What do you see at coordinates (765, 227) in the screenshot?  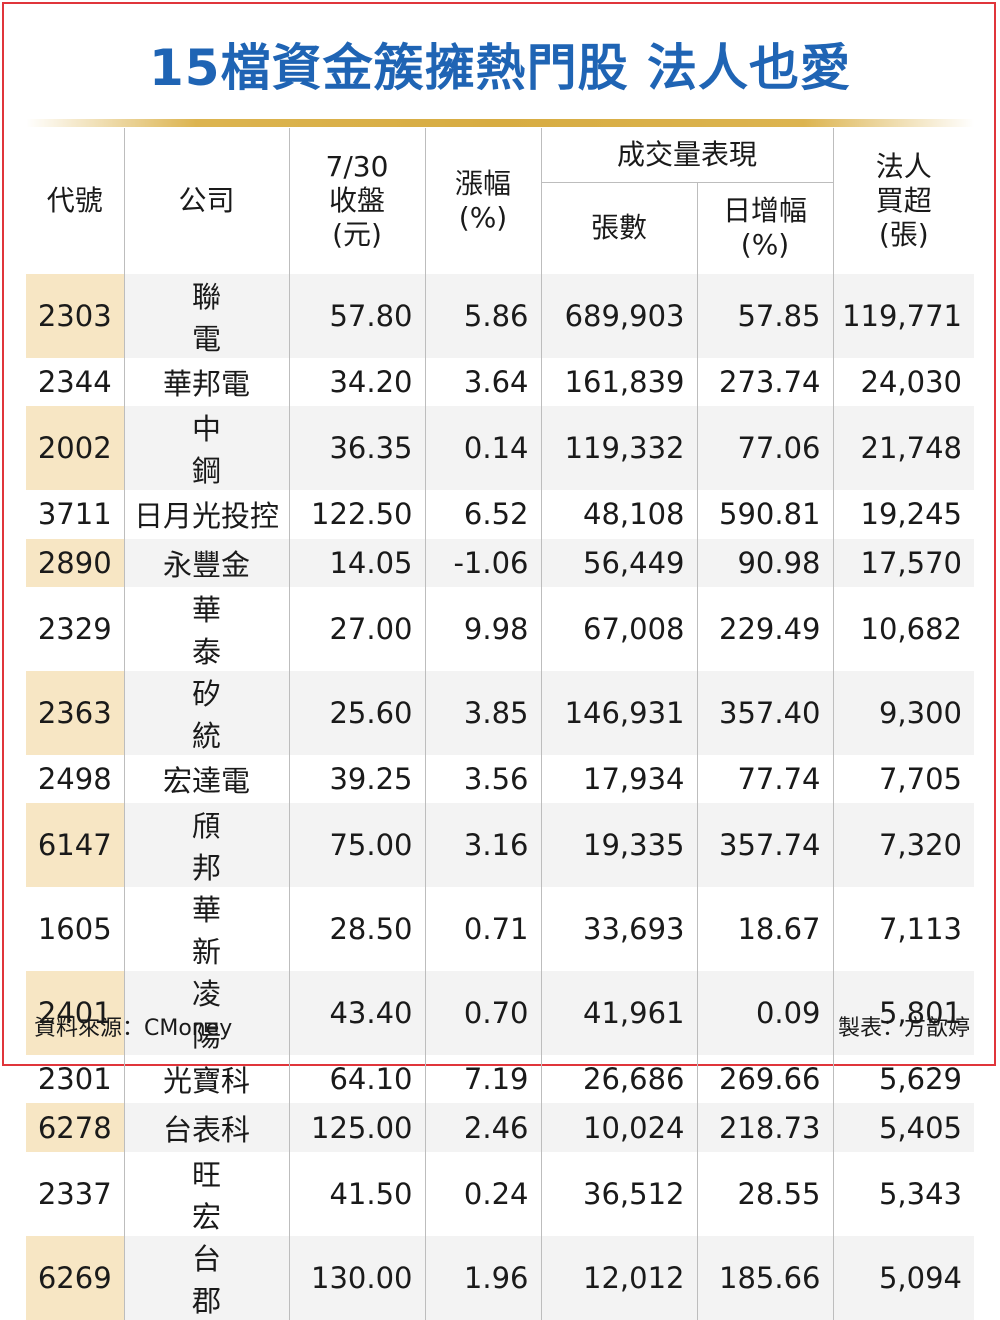 I see `header-daily-increase: 日增幅 (%)` at bounding box center [765, 227].